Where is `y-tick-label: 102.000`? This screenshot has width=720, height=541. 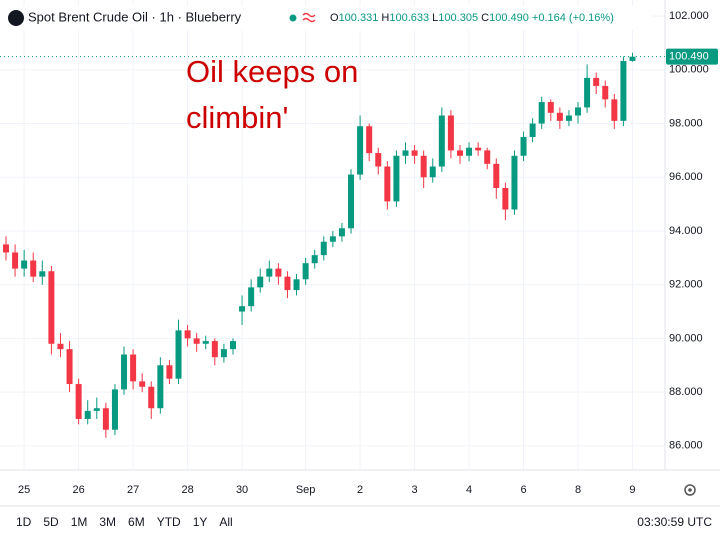 y-tick-label: 102.000 is located at coordinates (689, 16).